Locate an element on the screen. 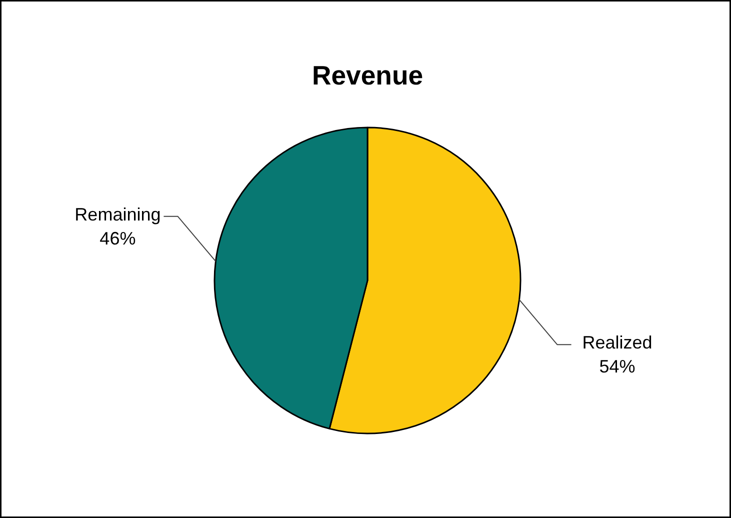  data-label: 46% is located at coordinates (118, 238).